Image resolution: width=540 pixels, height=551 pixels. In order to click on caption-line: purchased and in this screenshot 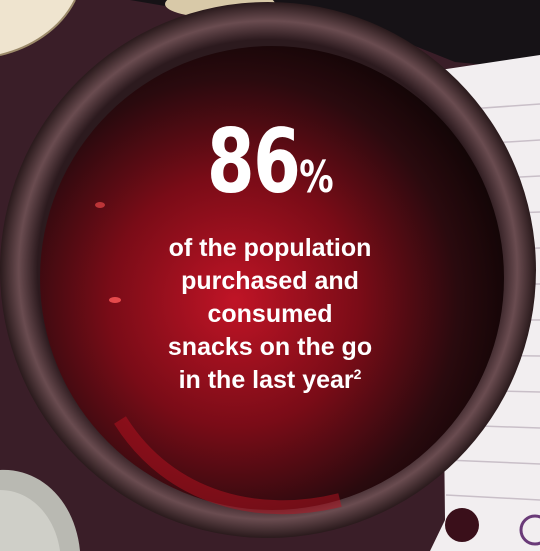, I will do `click(270, 281)`.